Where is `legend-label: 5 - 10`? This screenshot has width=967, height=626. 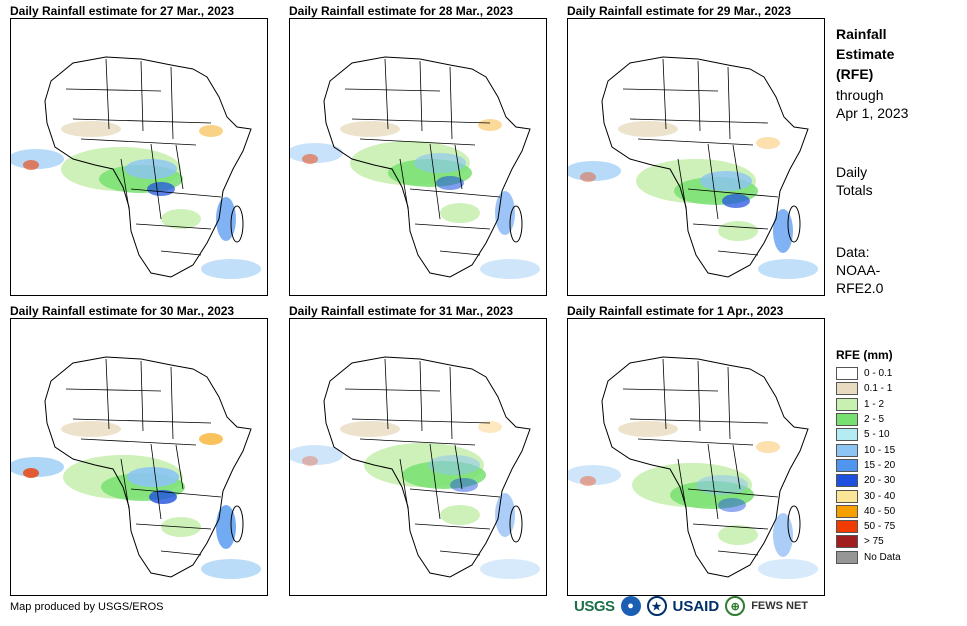 legend-label: 5 - 10 is located at coordinates (877, 435).